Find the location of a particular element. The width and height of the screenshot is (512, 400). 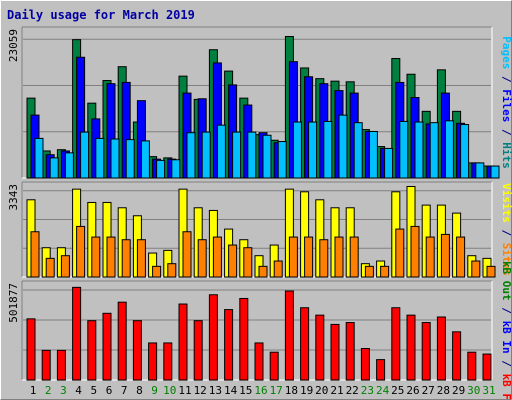

x-tick-label: 20 is located at coordinates (321, 390).